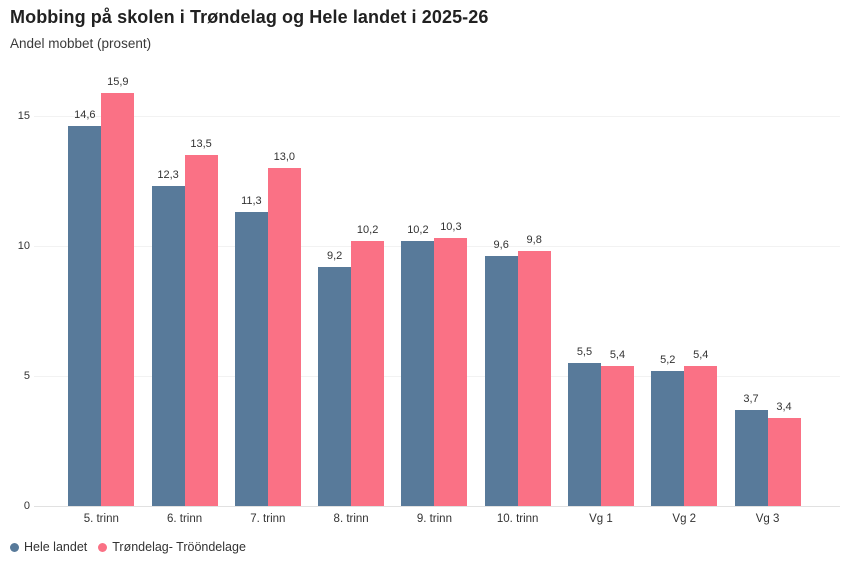 Image resolution: width=843 pixels, height=565 pixels. What do you see at coordinates (168, 175) in the screenshot?
I see `bar-value-label: 12,3` at bounding box center [168, 175].